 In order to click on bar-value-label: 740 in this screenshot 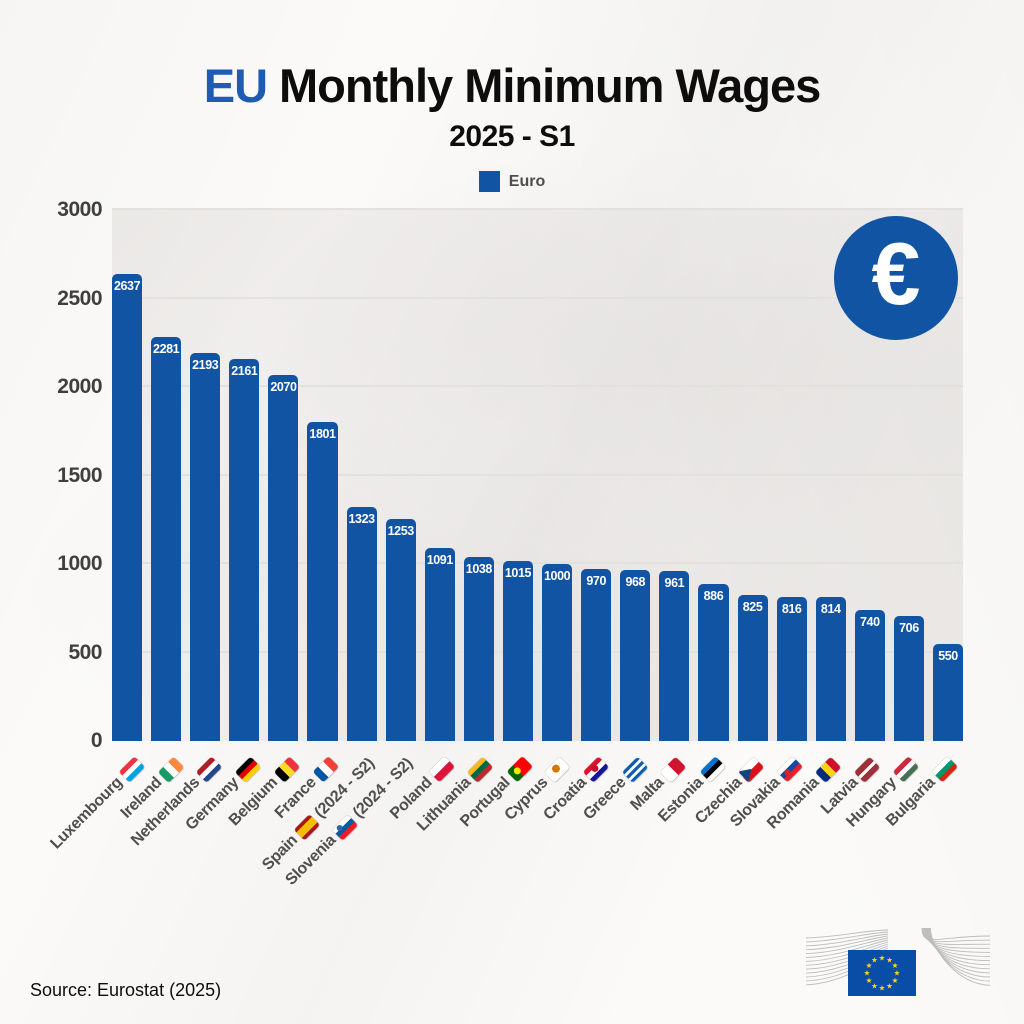, I will do `click(870, 622)`.